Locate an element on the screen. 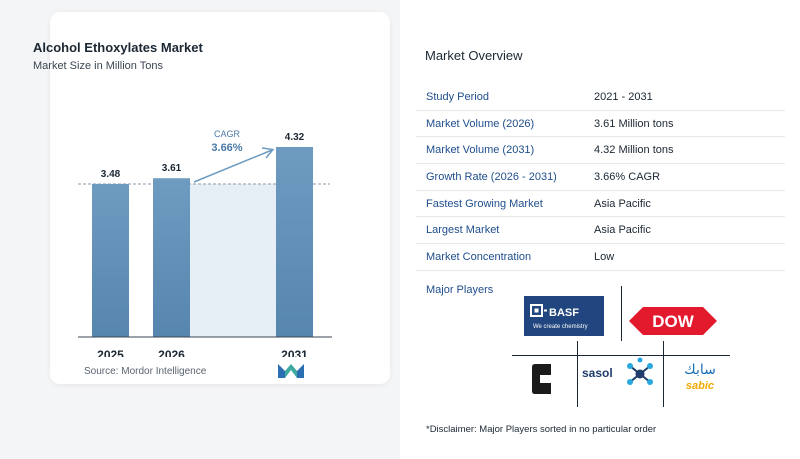 The height and width of the screenshot is (459, 800). data-label-2026: 3.61 is located at coordinates (172, 168).